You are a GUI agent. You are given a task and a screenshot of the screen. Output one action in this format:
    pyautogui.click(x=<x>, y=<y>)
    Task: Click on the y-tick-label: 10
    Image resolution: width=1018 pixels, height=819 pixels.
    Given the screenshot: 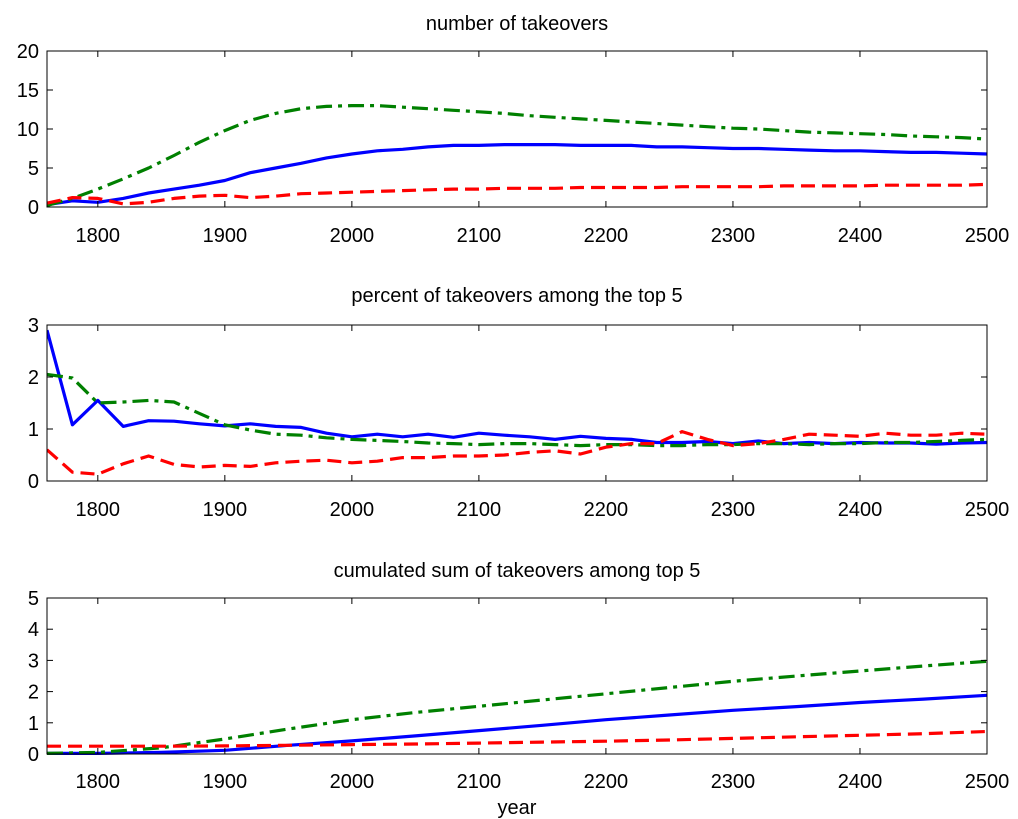 What is the action you would take?
    pyautogui.click(x=28, y=130)
    